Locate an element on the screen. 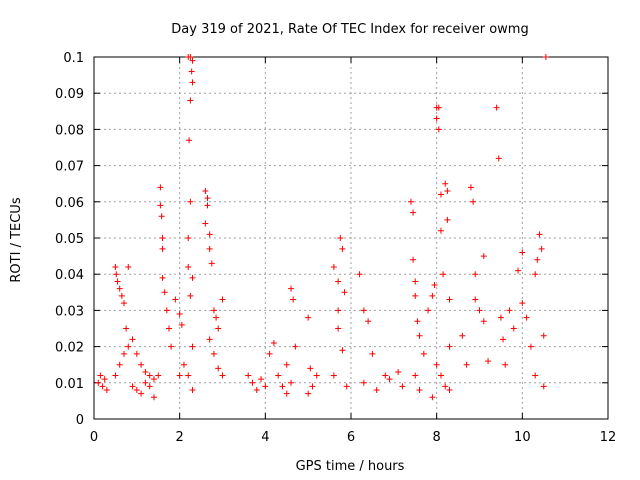  y-tick-label: 0.05 is located at coordinates (69, 239).